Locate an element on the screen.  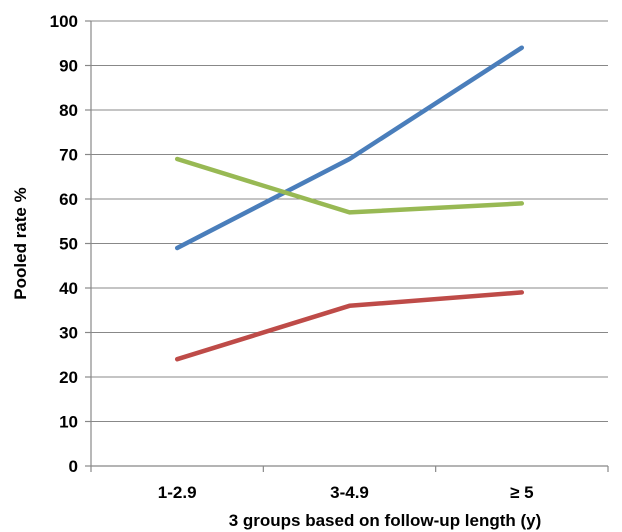
y-axis-title: Pooled rate % is located at coordinates (20, 243).